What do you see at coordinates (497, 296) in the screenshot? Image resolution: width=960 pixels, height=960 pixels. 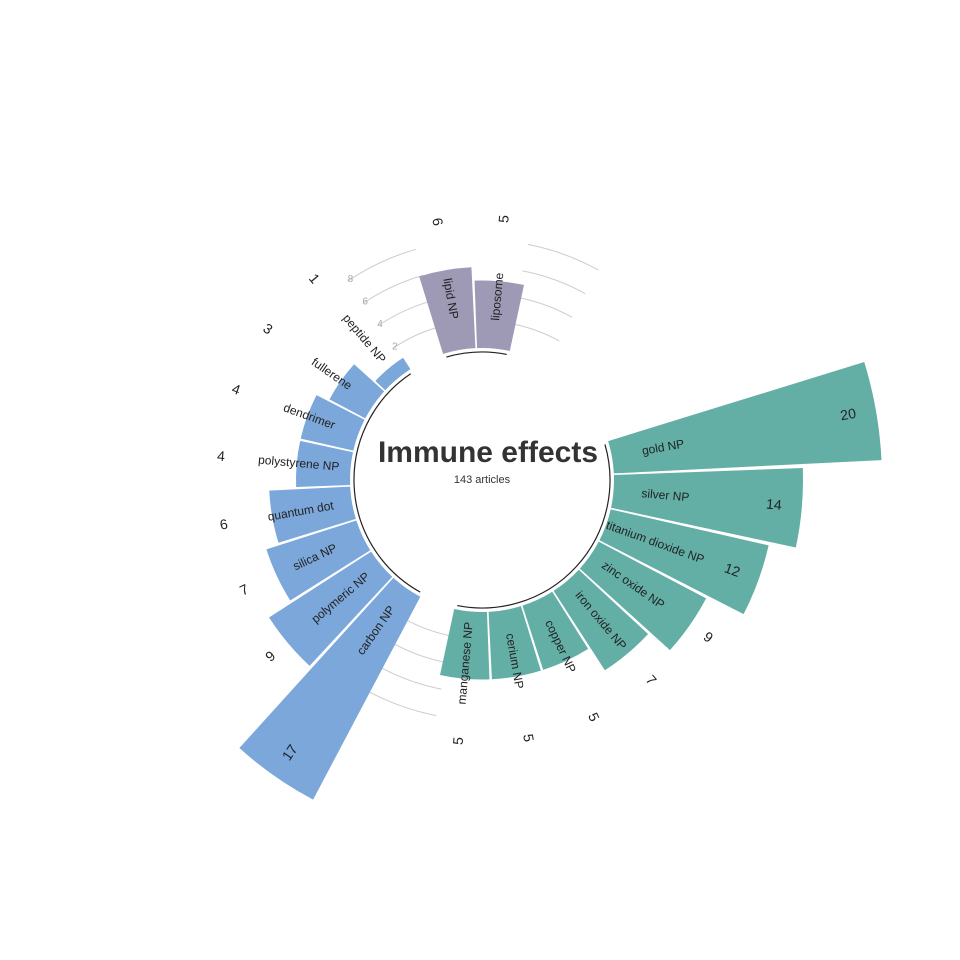 I see `category-label: liposome` at bounding box center [497, 296].